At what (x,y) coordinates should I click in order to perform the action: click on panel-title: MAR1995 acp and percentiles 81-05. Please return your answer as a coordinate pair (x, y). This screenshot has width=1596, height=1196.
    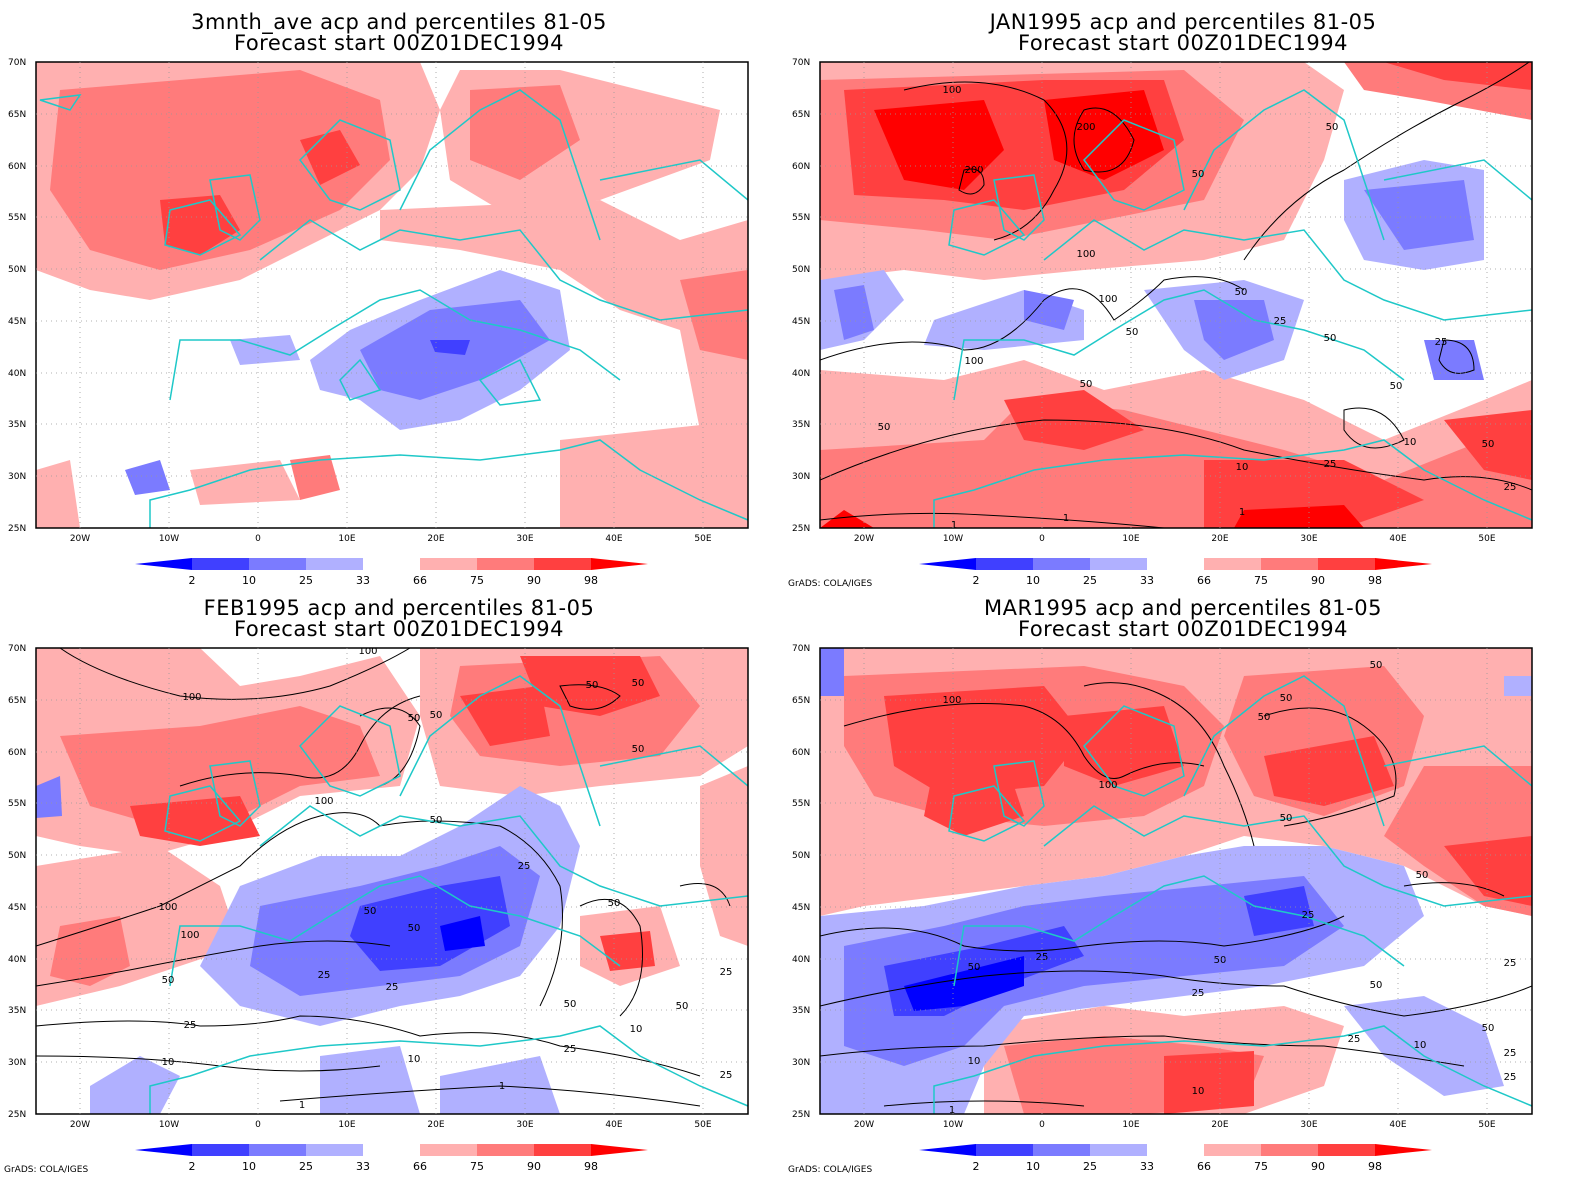
    Looking at the image, I should click on (1183, 608).